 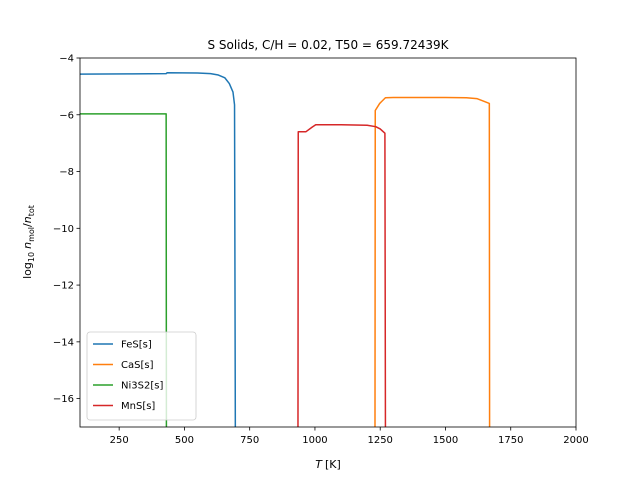 I want to click on series-line-ni3s2-s, so click(x=124, y=270).